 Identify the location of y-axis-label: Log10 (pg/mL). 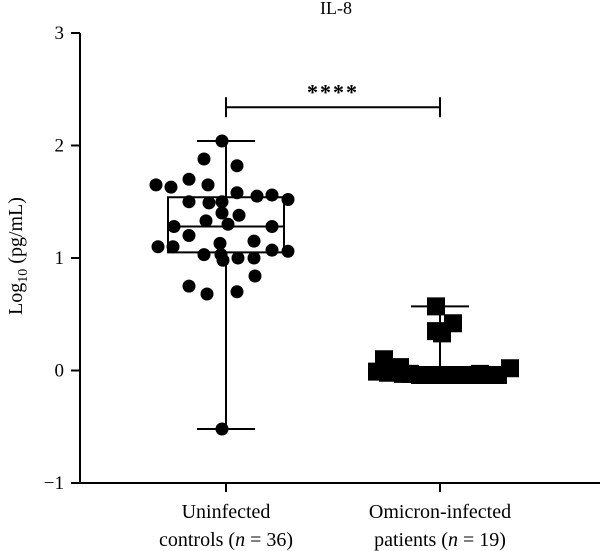
(18, 256).